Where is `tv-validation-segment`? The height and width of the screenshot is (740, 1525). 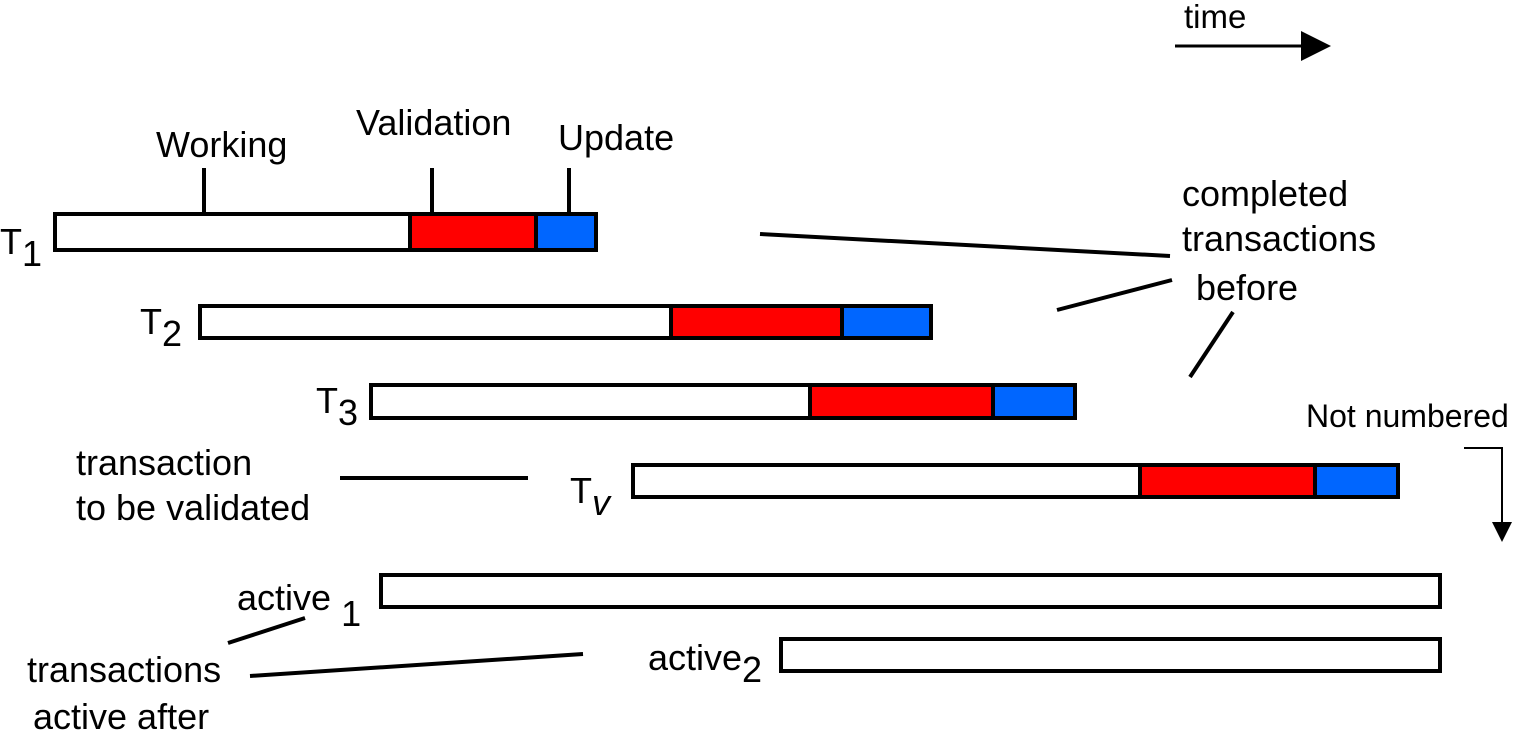
tv-validation-segment is located at coordinates (1225, 481).